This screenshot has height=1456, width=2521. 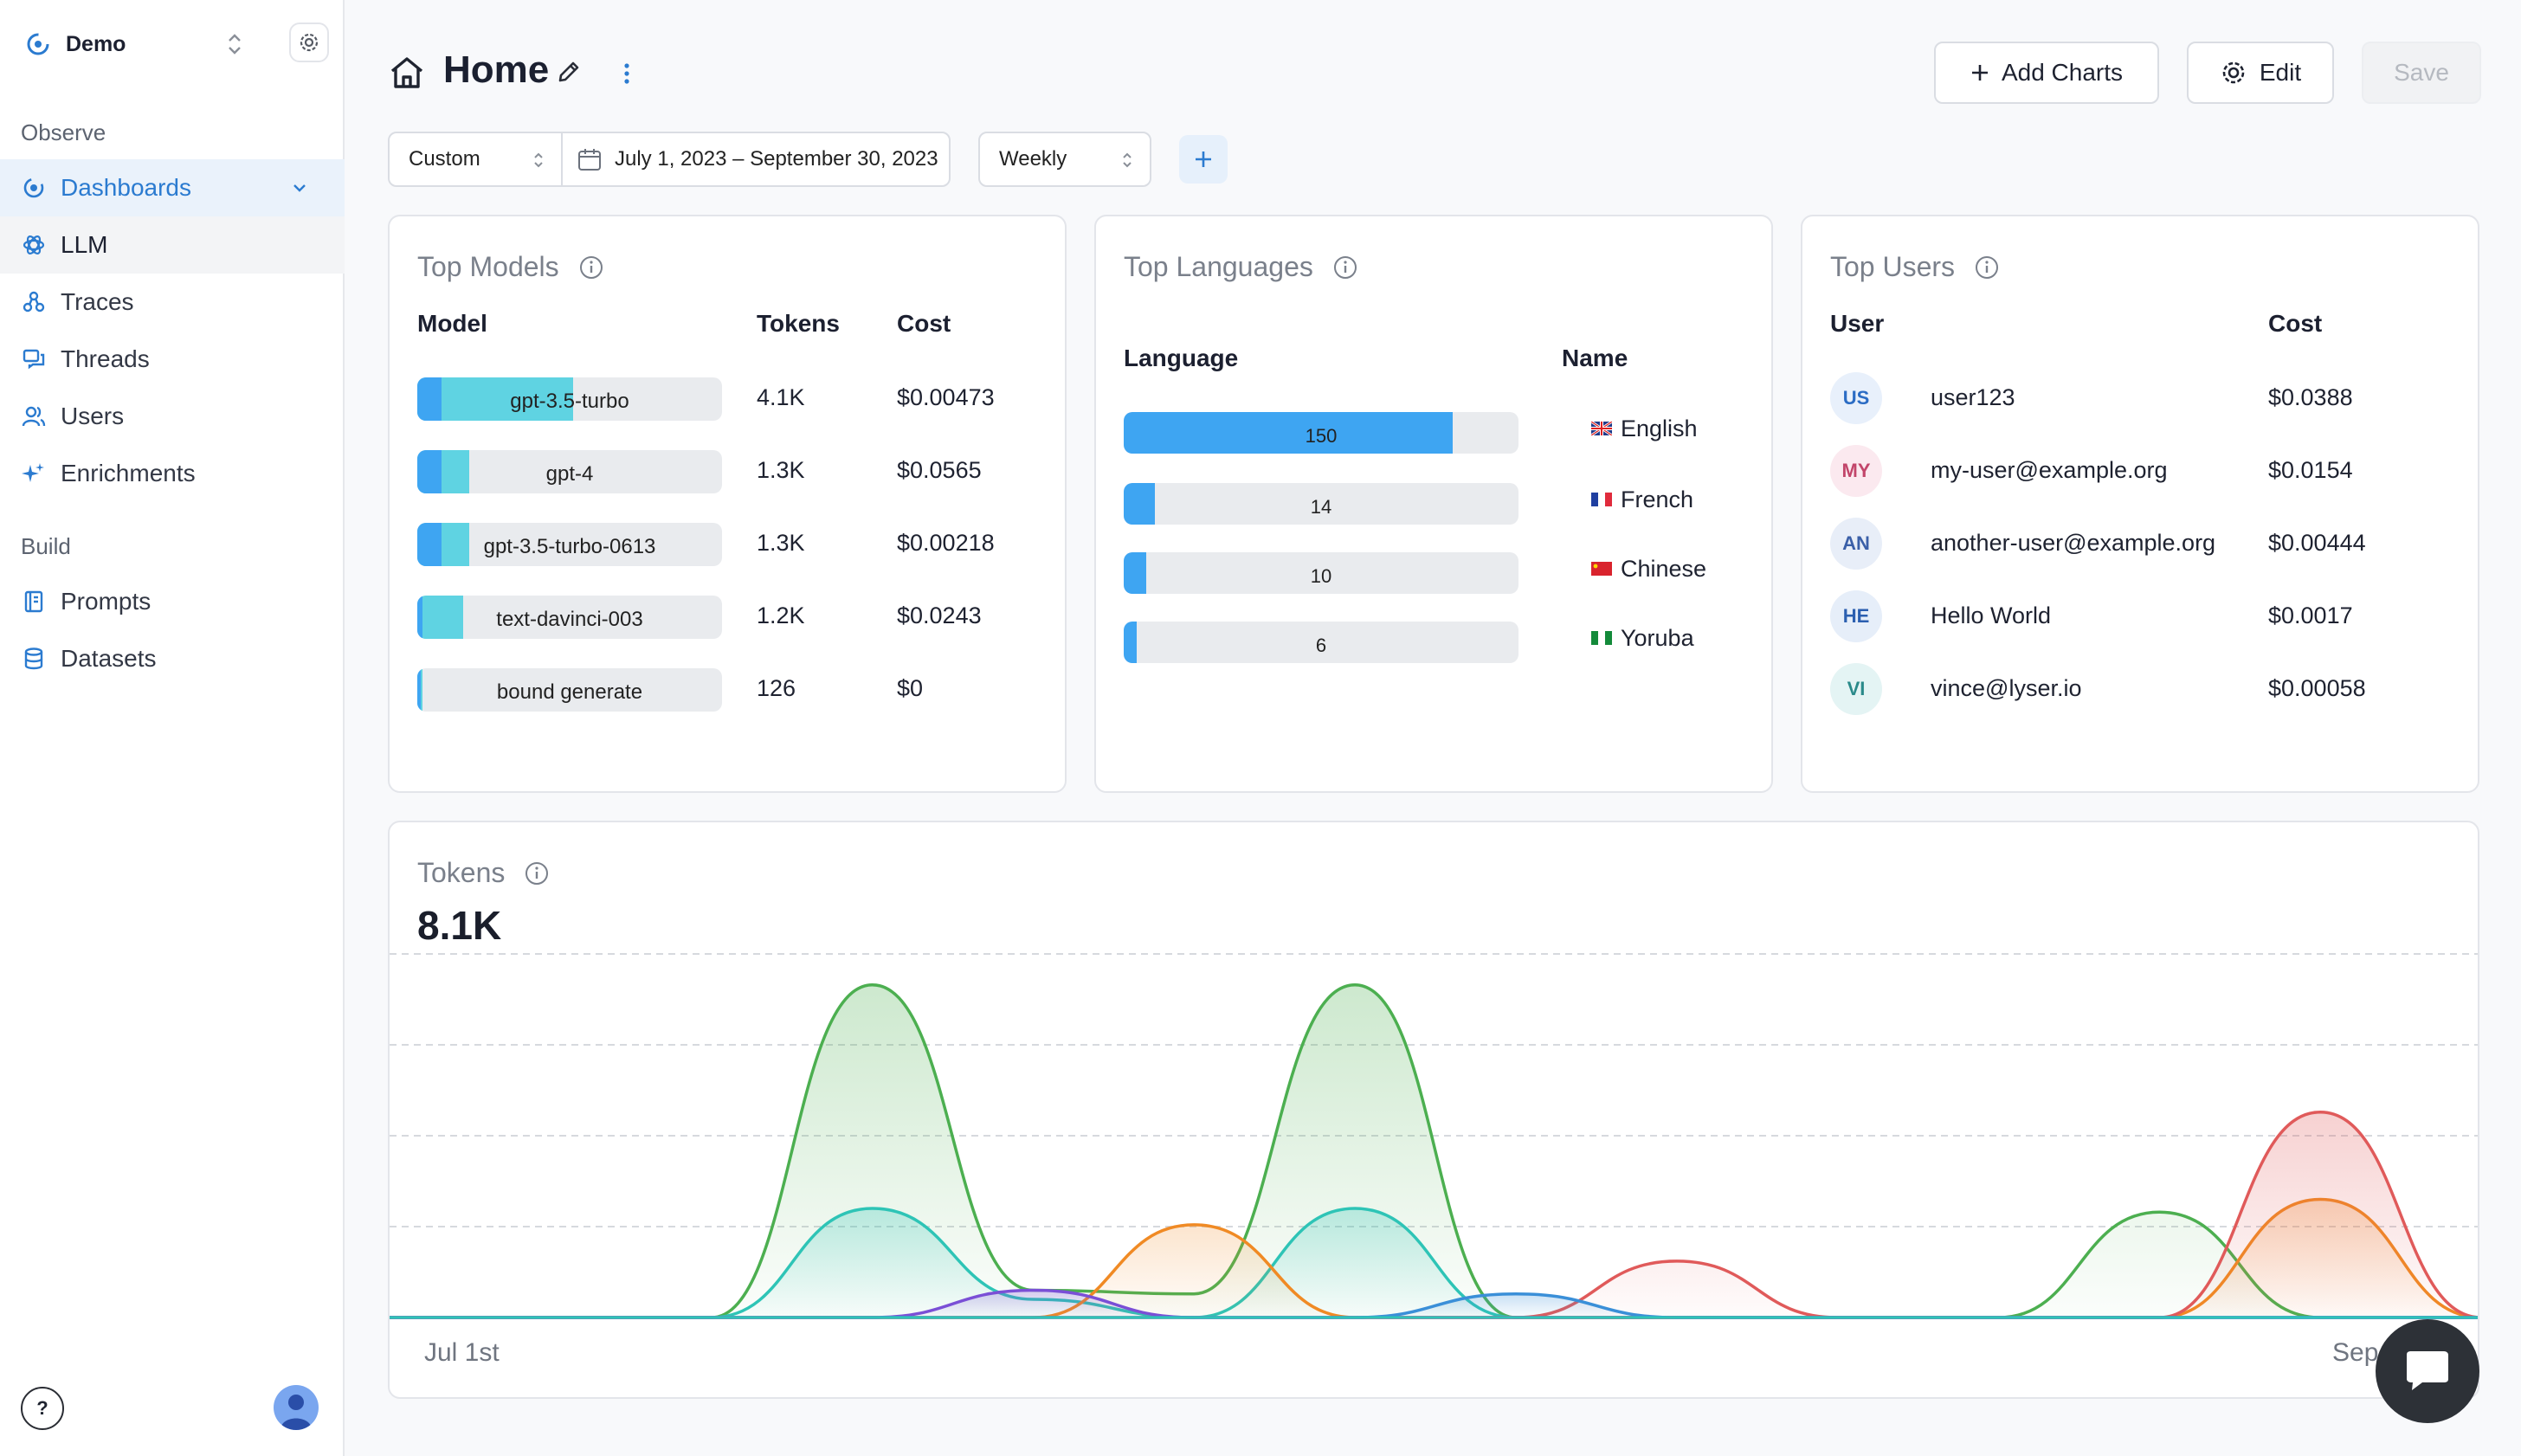 What do you see at coordinates (569, 617) in the screenshot?
I see `model-bar: text-davinci-003` at bounding box center [569, 617].